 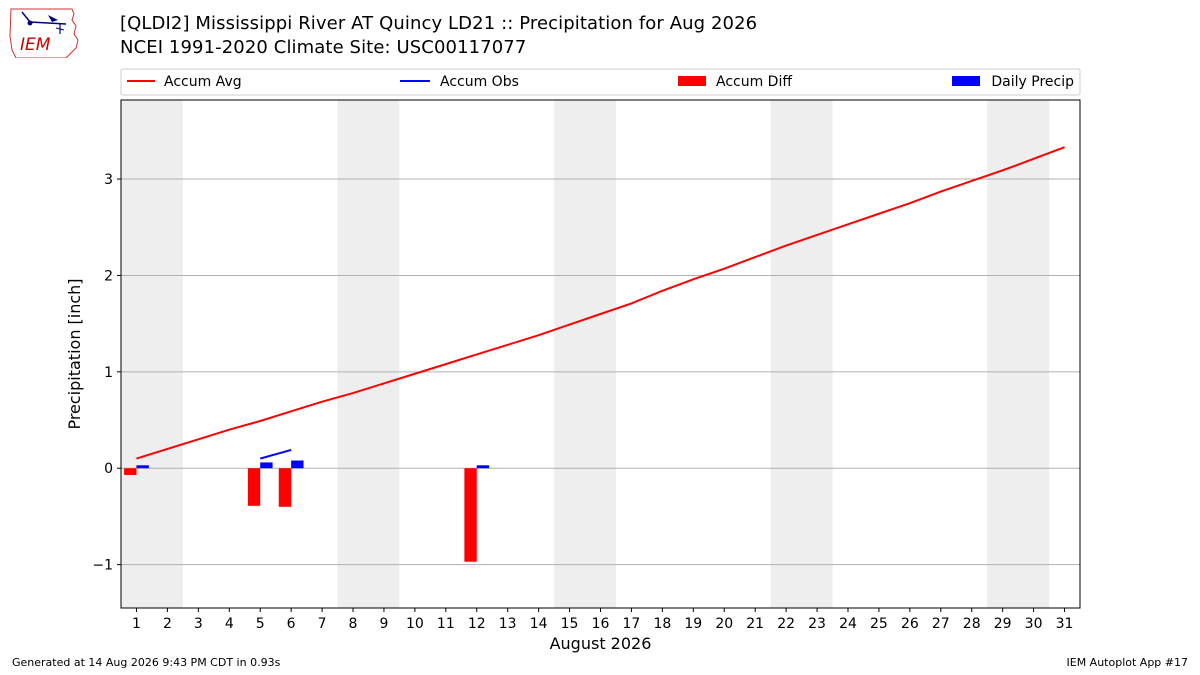 What do you see at coordinates (910, 624) in the screenshot?
I see `xtick-label-26: 26` at bounding box center [910, 624].